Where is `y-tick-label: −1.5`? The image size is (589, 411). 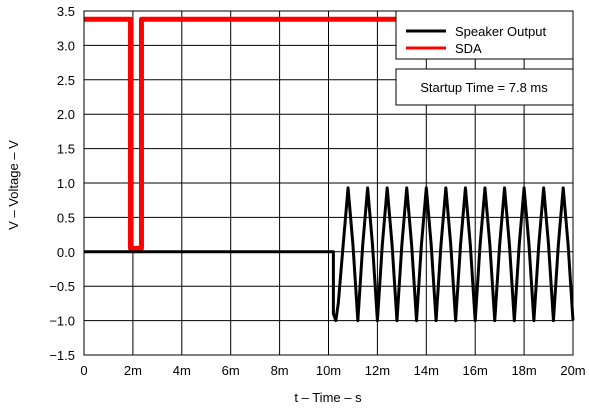
y-tick-label: −1.5 is located at coordinates (62, 355).